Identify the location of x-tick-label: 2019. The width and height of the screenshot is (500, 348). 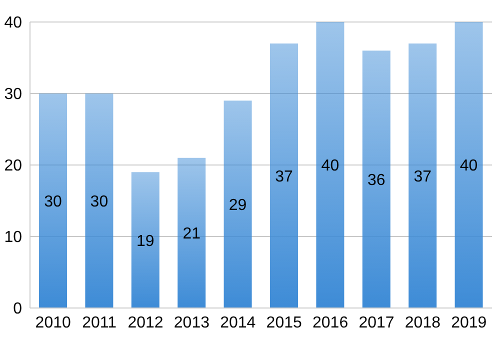
(469, 323).